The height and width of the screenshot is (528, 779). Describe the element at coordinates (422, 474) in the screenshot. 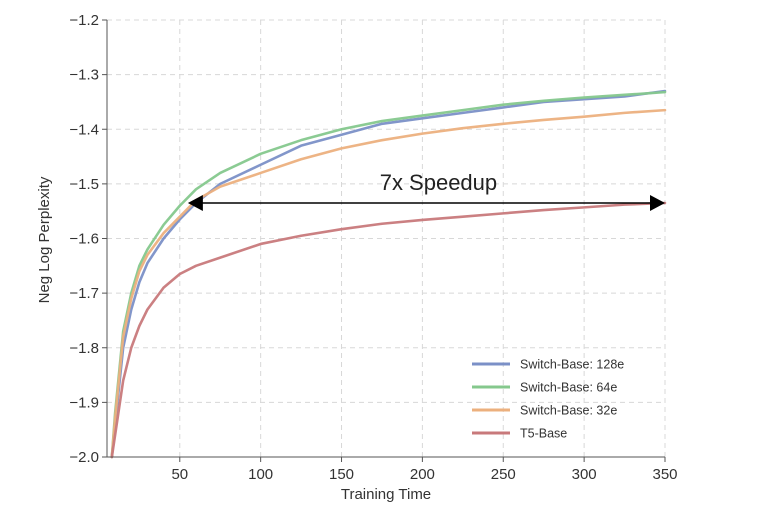

I see `x-tick-label: 200` at that location.